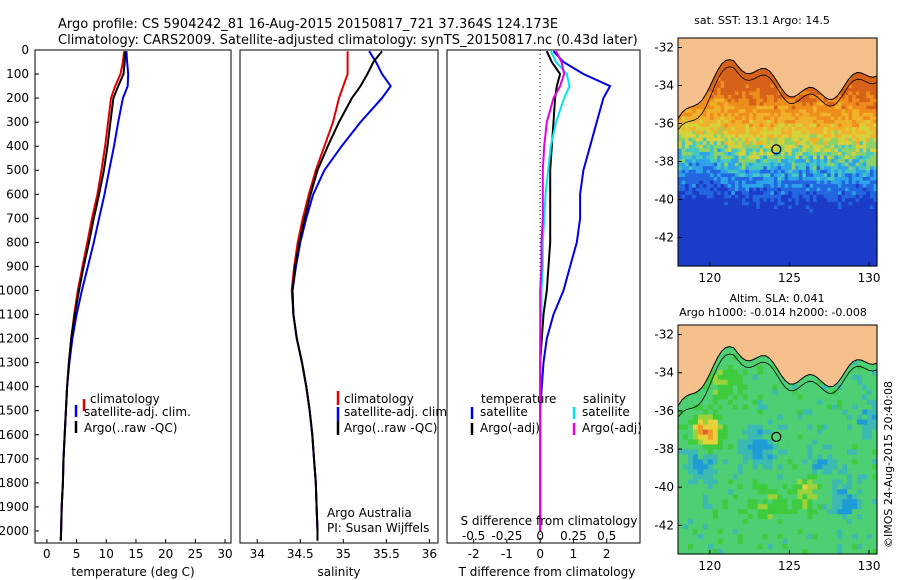 The width and height of the screenshot is (900, 580). What do you see at coordinates (17, 170) in the screenshot?
I see `depth-tick-label: 500` at bounding box center [17, 170].